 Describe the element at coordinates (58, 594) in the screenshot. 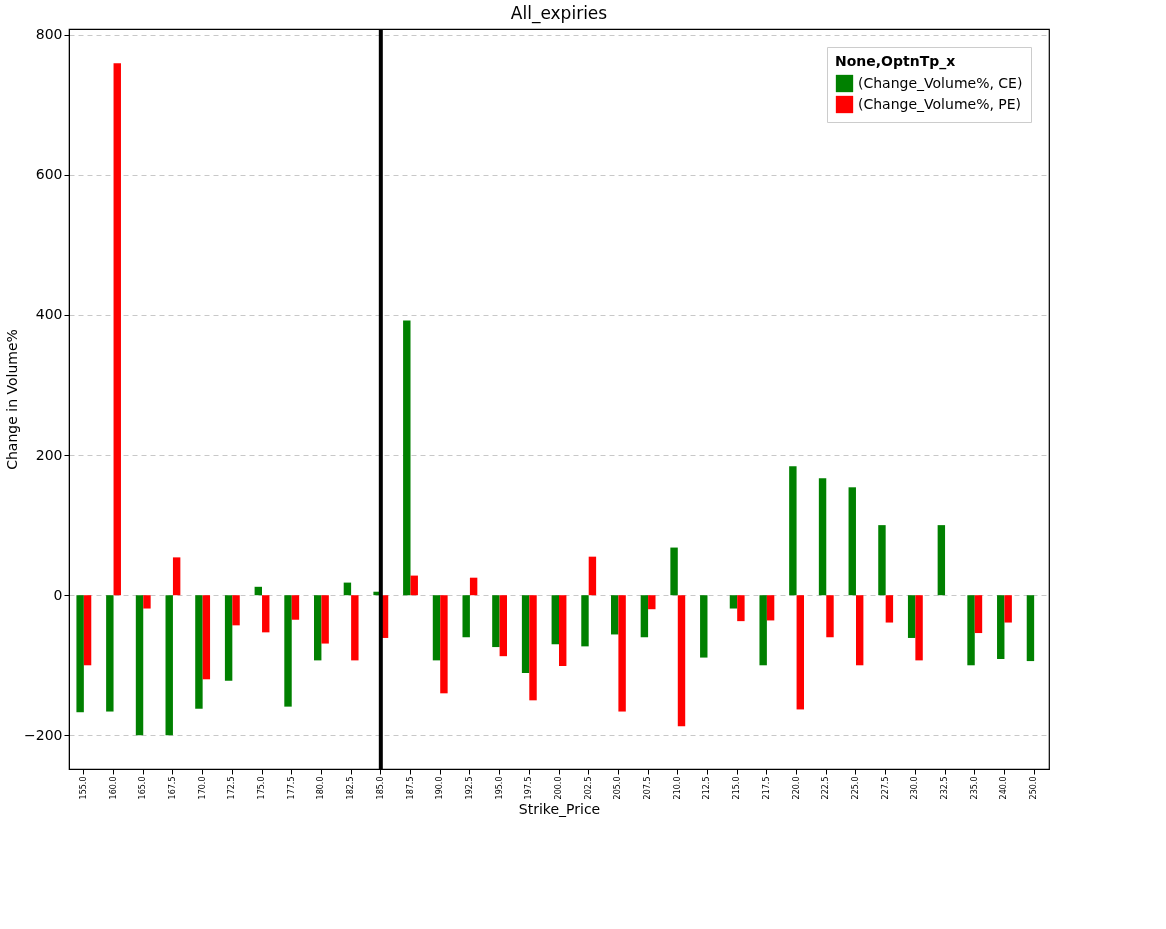

I see `y-tick-label: 0` at that location.